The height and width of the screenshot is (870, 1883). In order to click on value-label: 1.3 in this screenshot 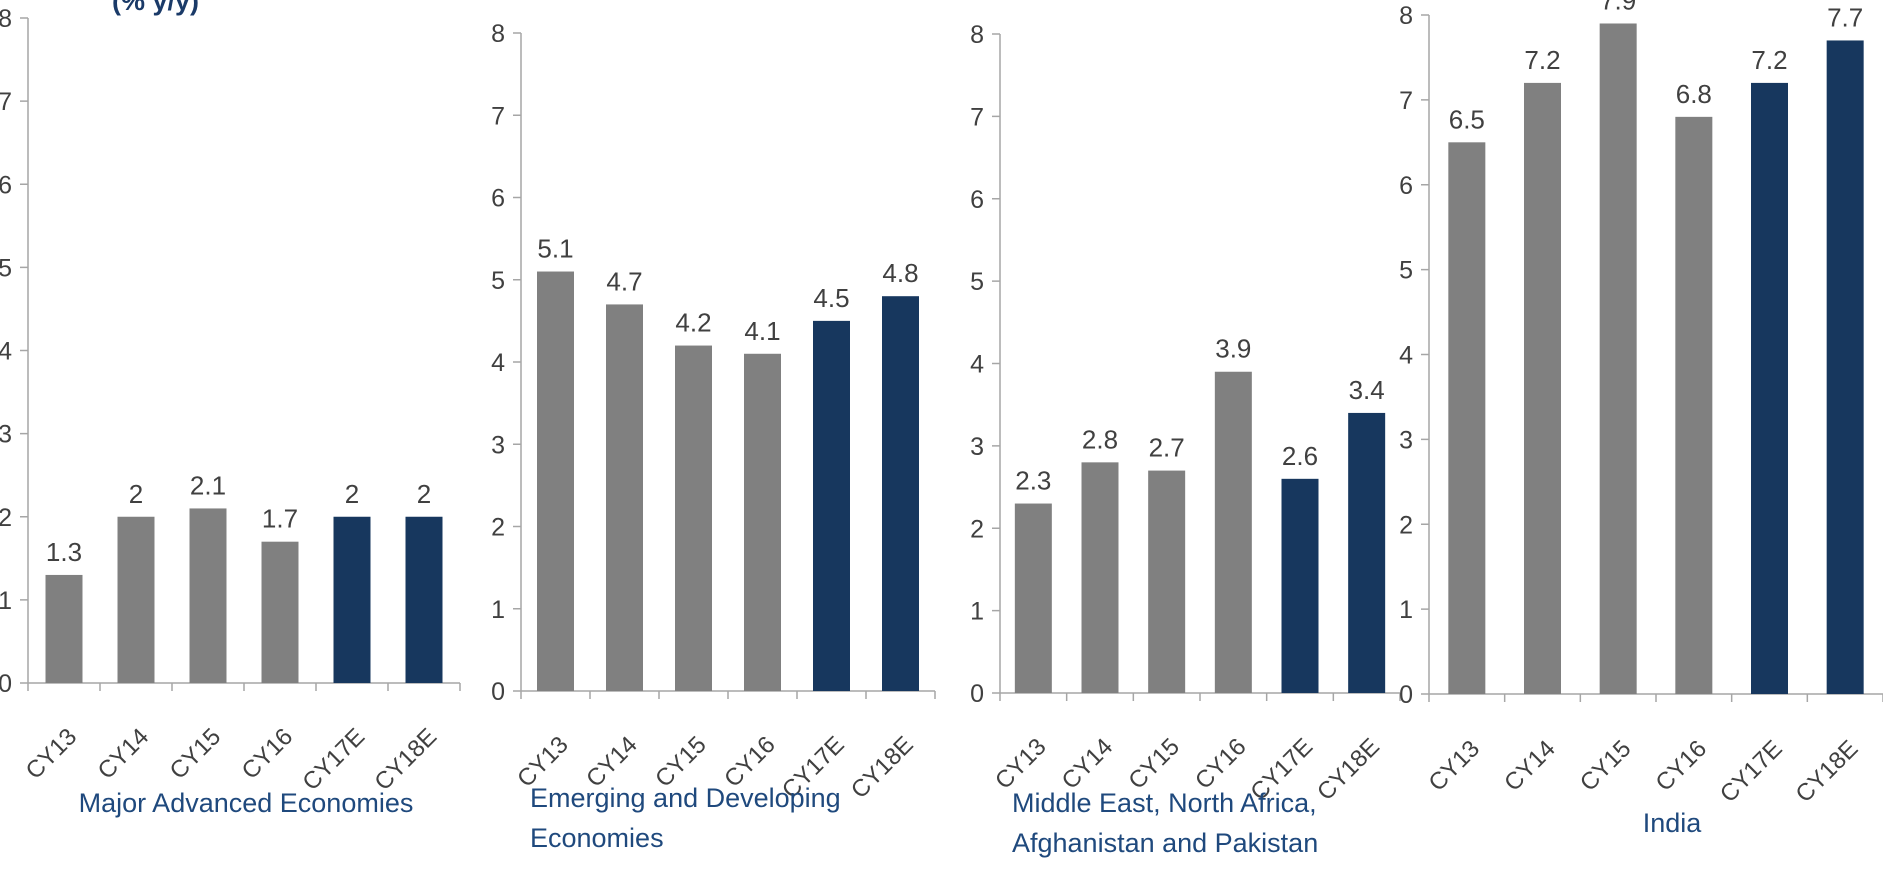, I will do `click(64, 552)`.